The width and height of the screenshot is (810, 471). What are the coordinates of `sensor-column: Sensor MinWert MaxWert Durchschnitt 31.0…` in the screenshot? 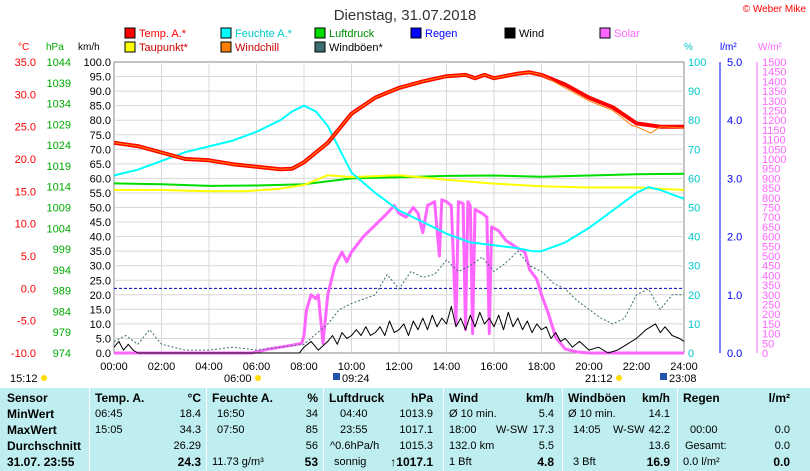 It's located at (44, 429).